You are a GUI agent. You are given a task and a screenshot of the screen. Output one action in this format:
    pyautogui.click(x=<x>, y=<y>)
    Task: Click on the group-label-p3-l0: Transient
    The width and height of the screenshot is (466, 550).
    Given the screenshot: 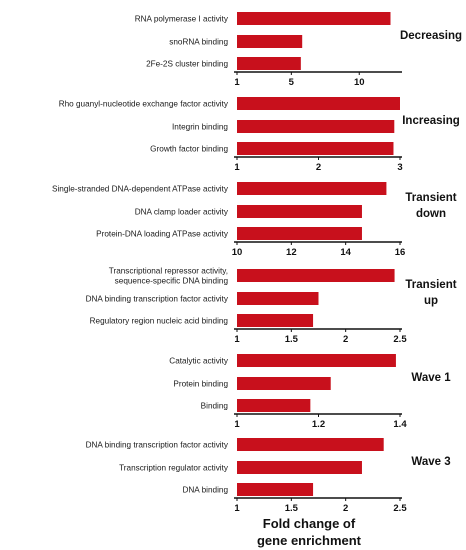 What is the action you would take?
    pyautogui.click(x=430, y=285)
    